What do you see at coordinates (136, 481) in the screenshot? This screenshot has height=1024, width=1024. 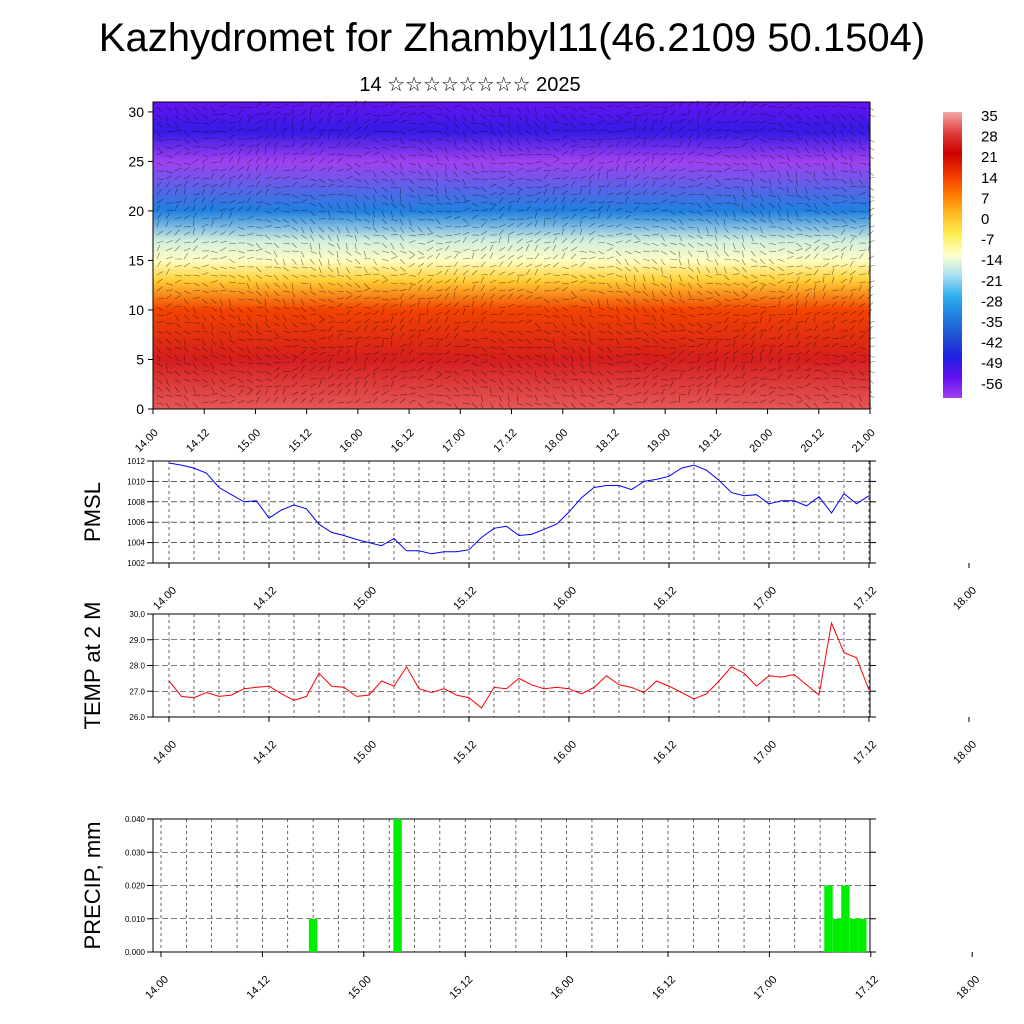 I see `pmsl-y-tick-label: 1010` at bounding box center [136, 481].